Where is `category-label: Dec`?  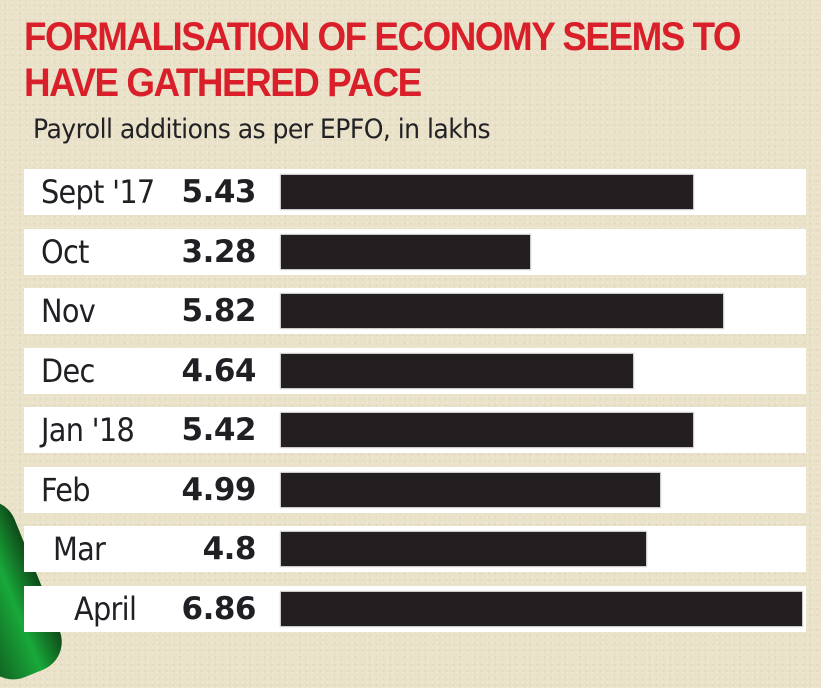
category-label: Dec is located at coordinates (68, 371).